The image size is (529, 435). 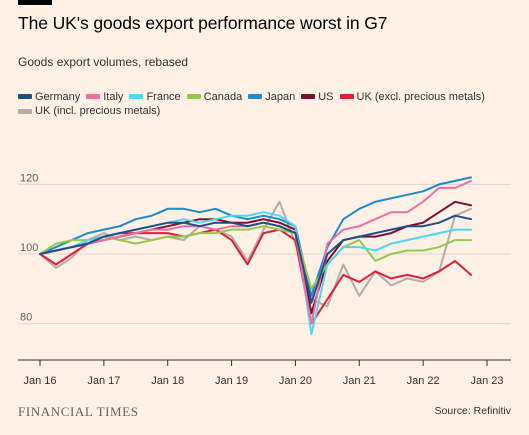 I want to click on y-tick-label: 100, so click(x=29, y=248).